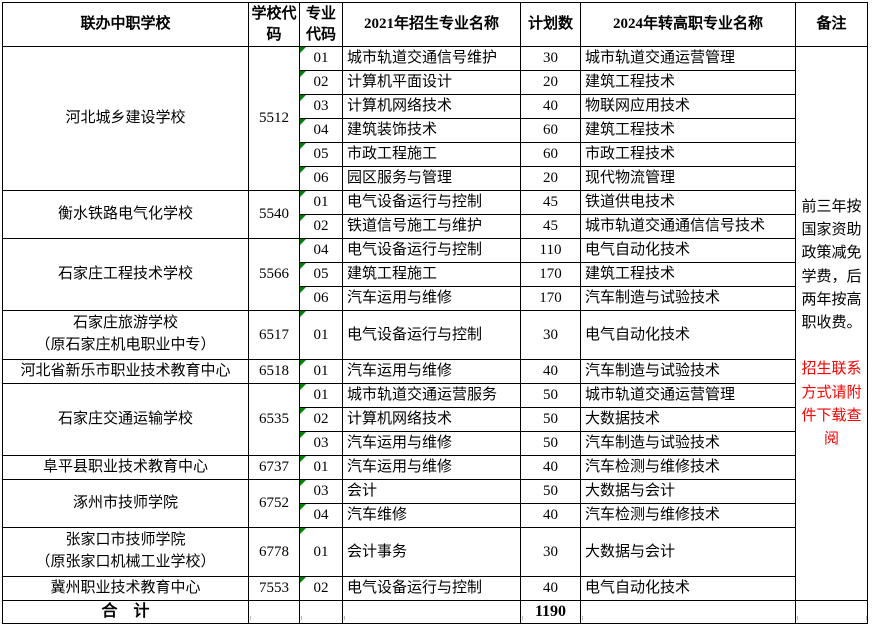  Describe the element at coordinates (321, 612) in the screenshot. I see `total-empty-major-code-cell` at that location.